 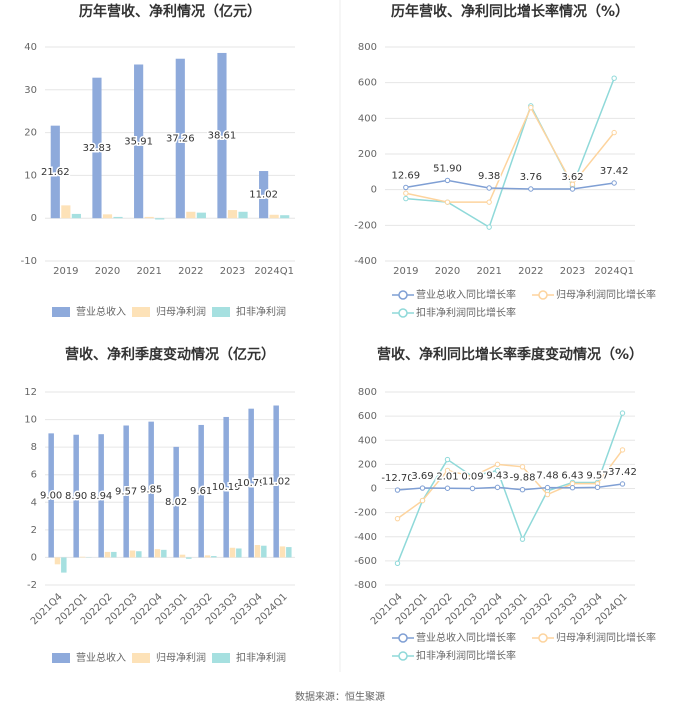 What do you see at coordinates (126, 491) in the screenshot?
I see `data-label: 9.57` at bounding box center [126, 491].